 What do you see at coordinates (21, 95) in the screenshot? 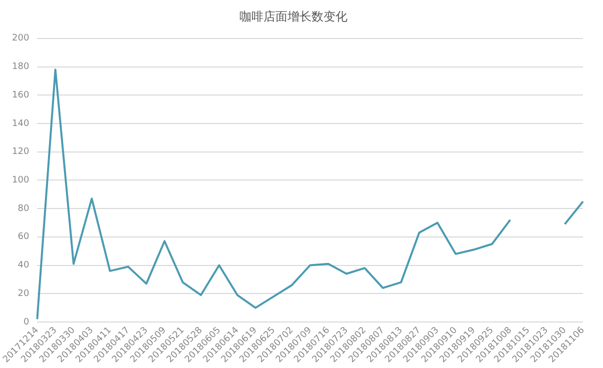
I see `y-tick-label: 160` at bounding box center [21, 95].